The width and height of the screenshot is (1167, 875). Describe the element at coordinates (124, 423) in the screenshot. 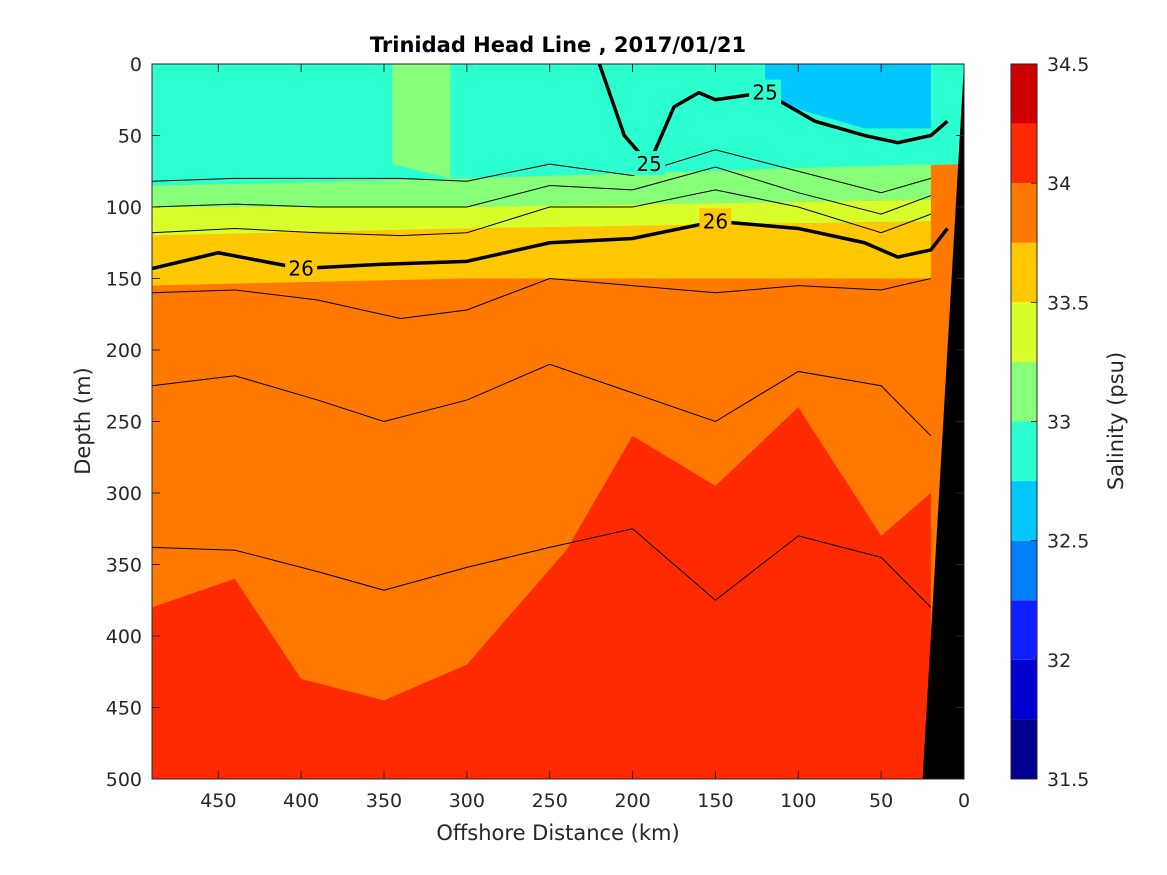

I see `y-tick-label: 250` at that location.